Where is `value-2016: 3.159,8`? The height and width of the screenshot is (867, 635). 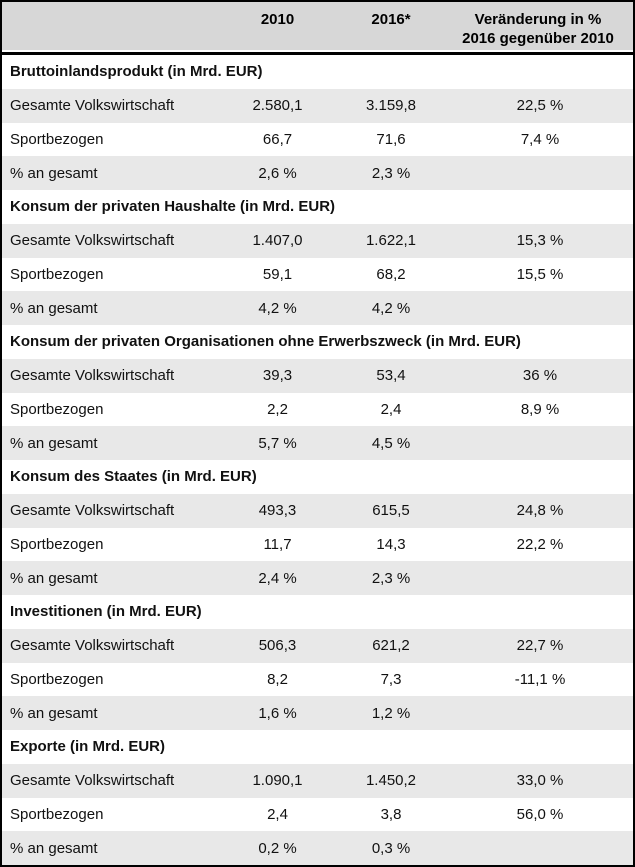
value-2016: 3.159,8 is located at coordinates (391, 106).